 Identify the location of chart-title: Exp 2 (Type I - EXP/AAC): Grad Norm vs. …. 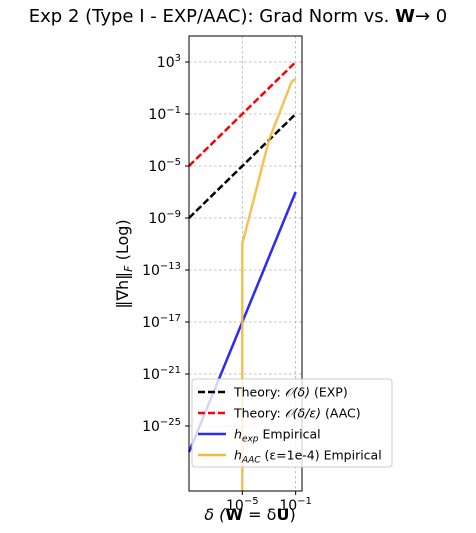
(238, 16).